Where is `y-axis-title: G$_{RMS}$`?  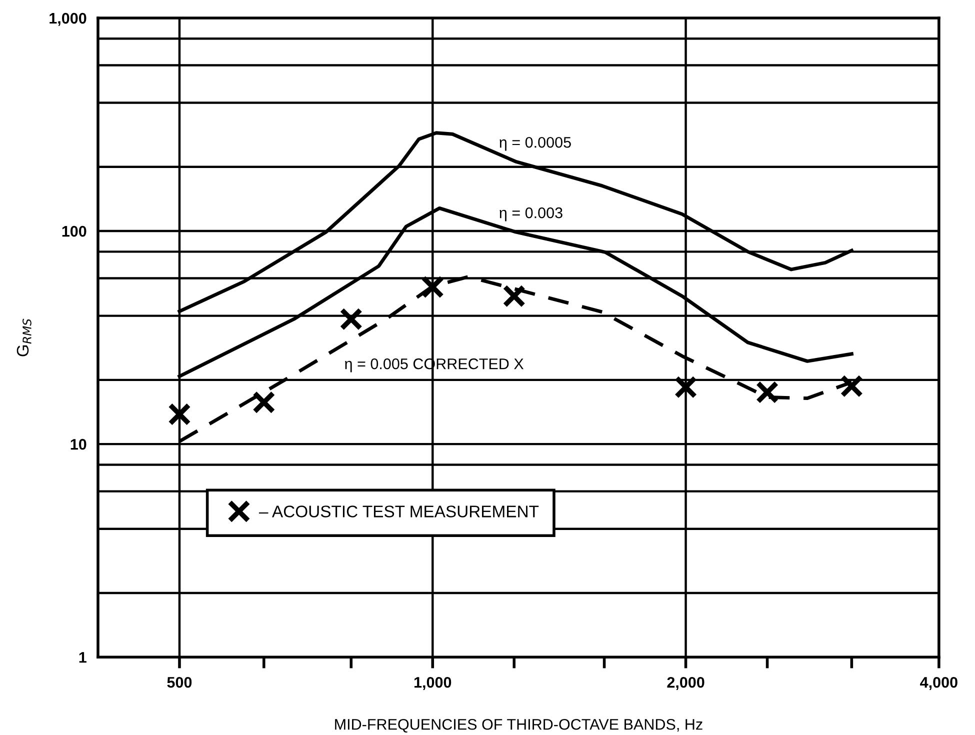
y-axis-title: G$_{RMS}$ is located at coordinates (24, 337).